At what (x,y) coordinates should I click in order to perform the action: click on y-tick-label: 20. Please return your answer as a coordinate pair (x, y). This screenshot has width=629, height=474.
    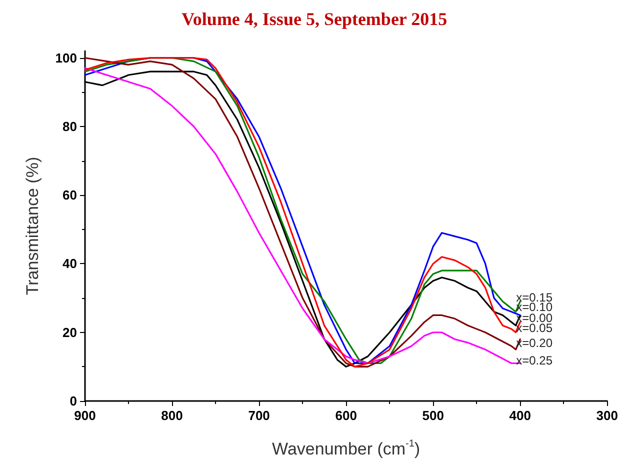
    Looking at the image, I should click on (69, 332).